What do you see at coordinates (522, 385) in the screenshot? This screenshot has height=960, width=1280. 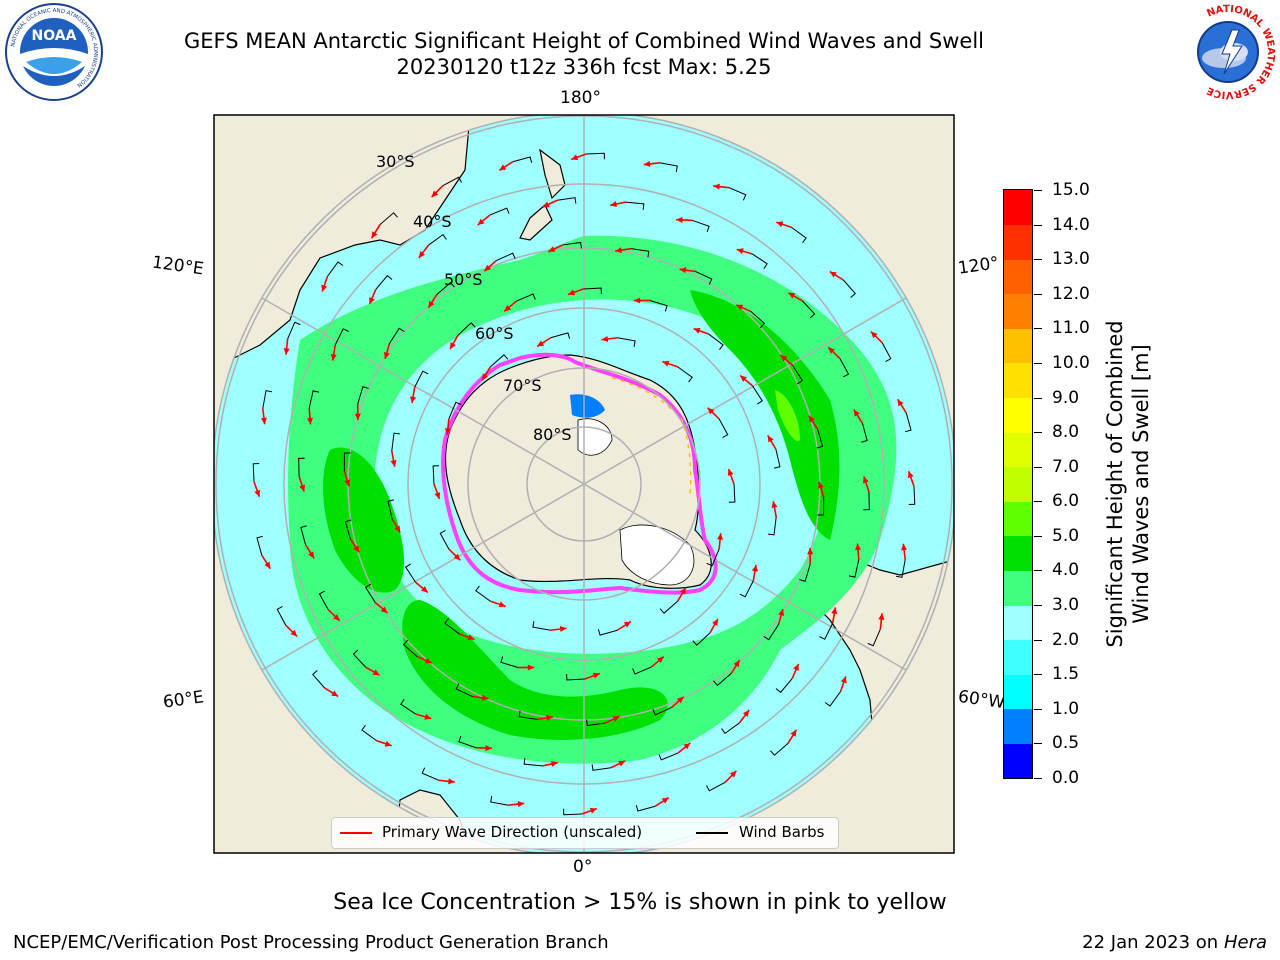 I see `lat-label-70s: 70°S` at bounding box center [522, 385].